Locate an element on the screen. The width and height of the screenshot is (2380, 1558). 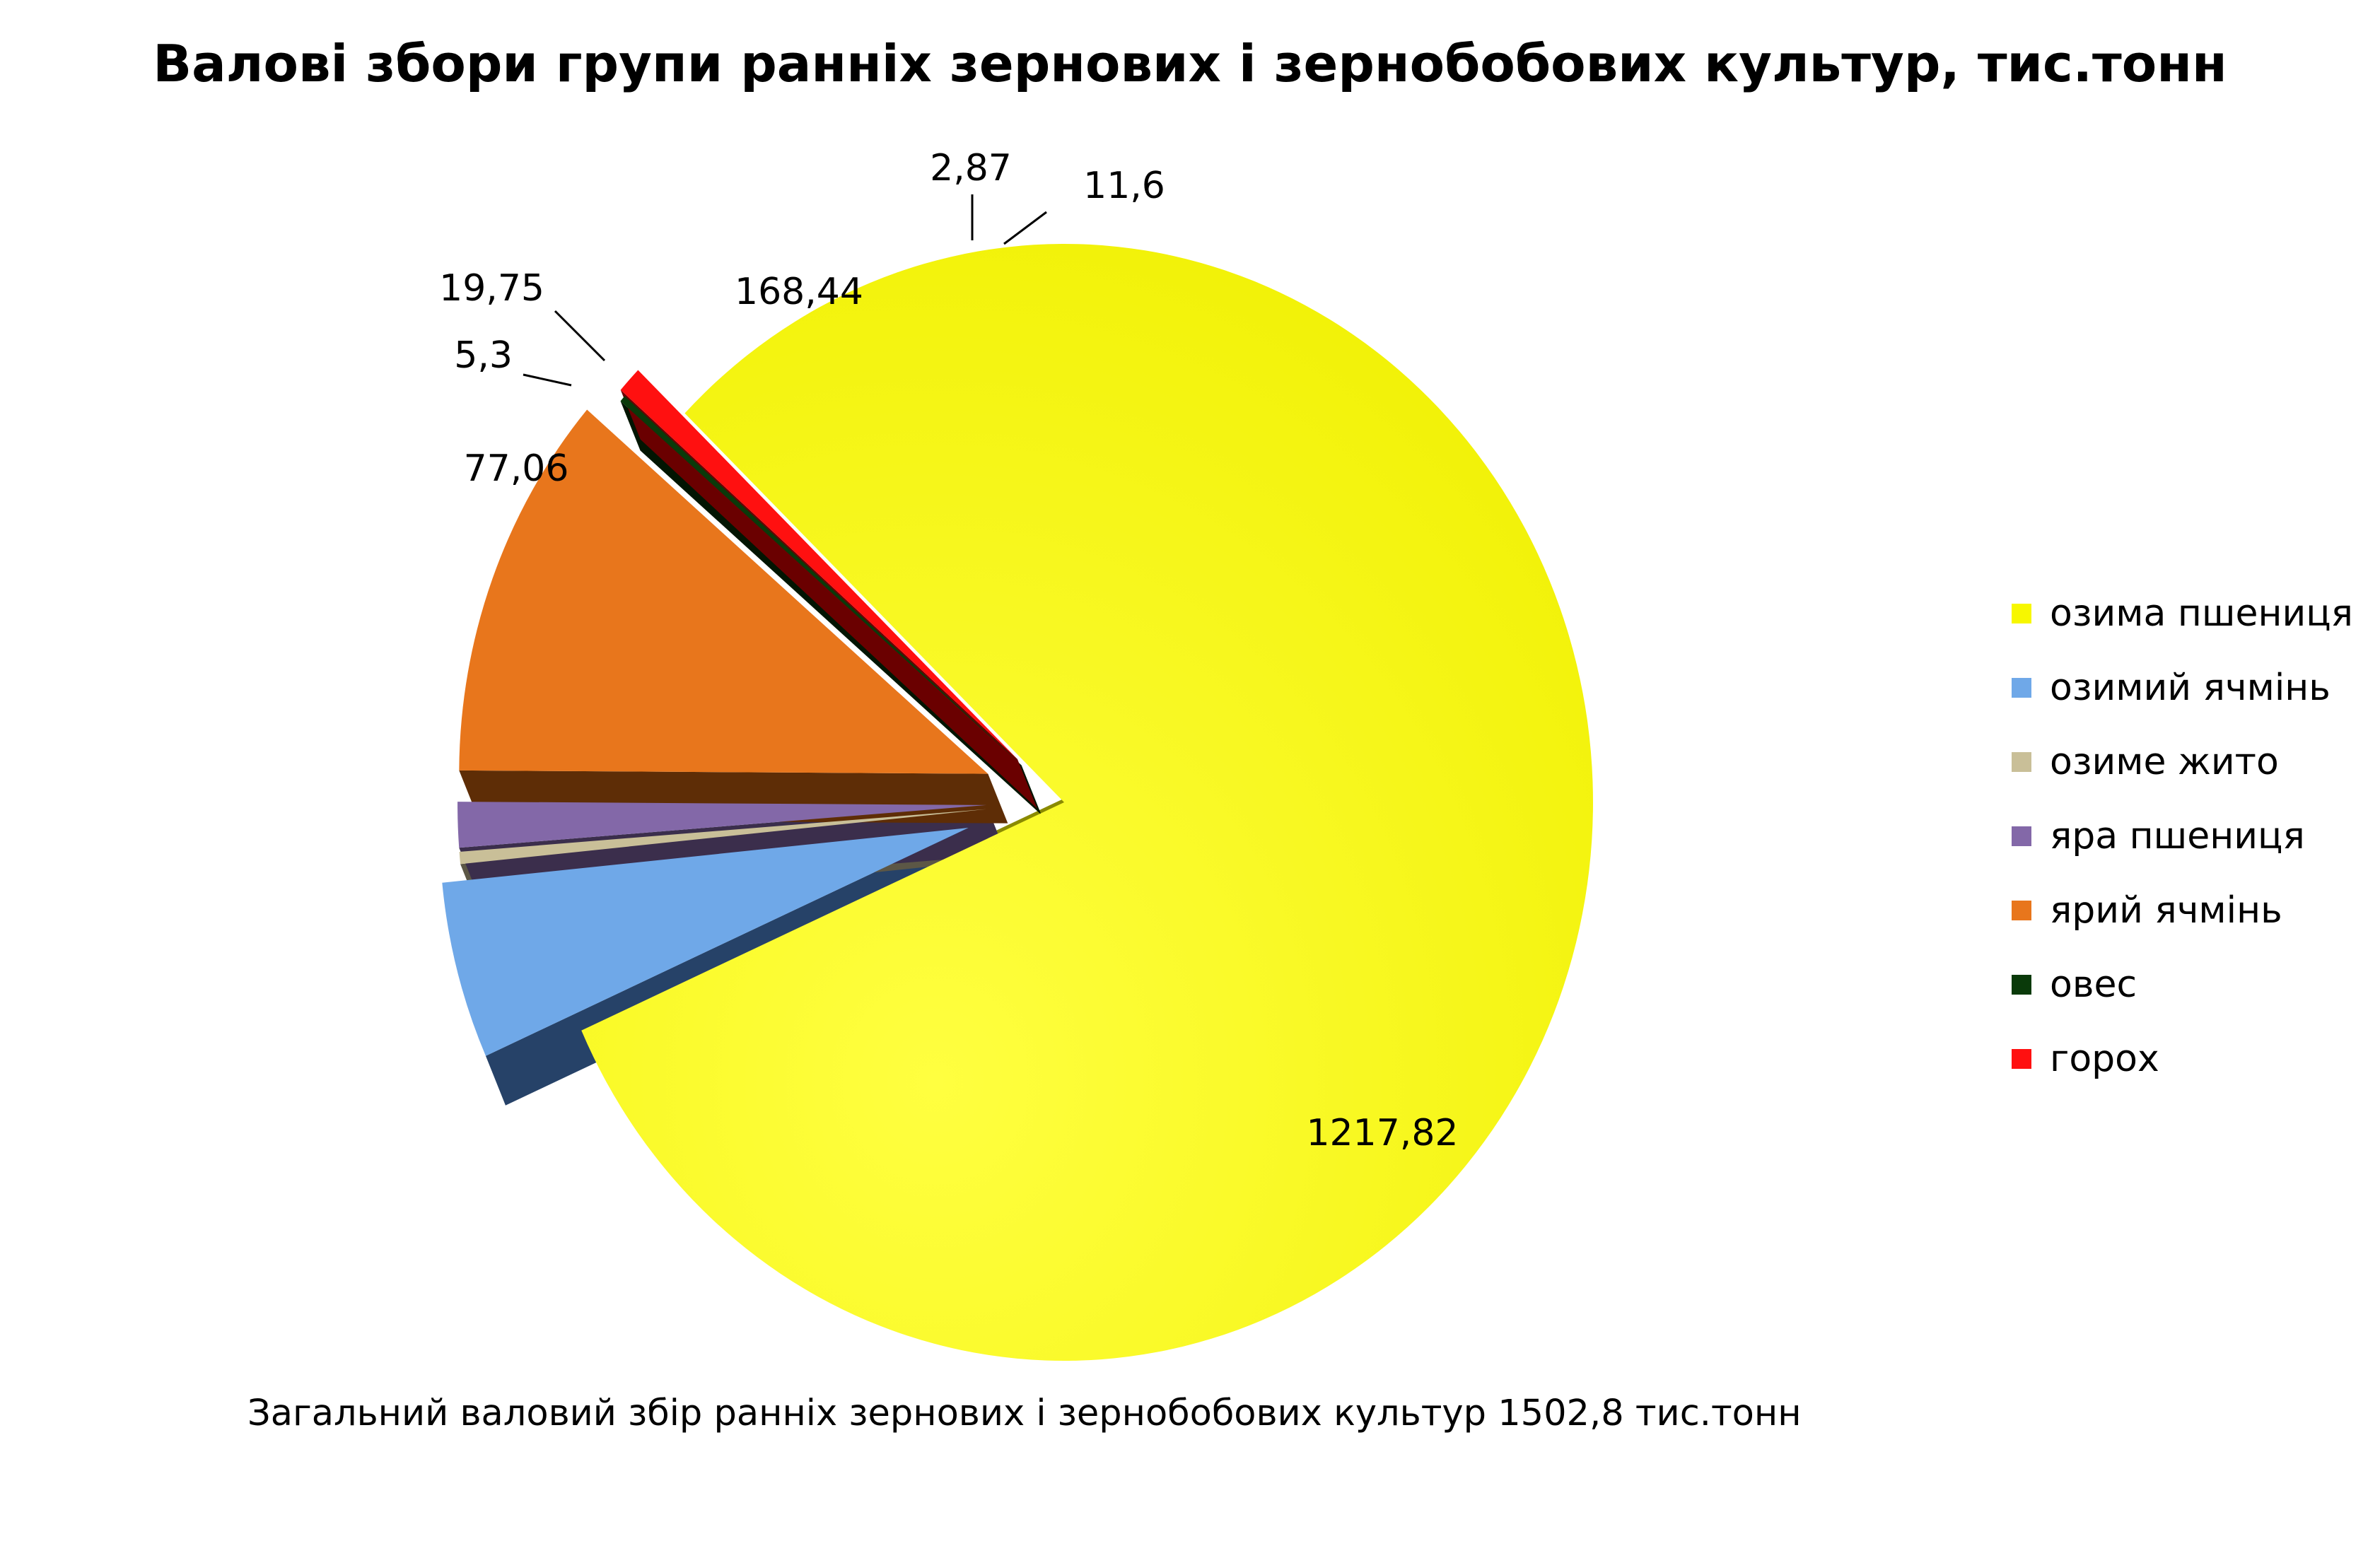
legend-item-5: овес is located at coordinates (2182, 984).